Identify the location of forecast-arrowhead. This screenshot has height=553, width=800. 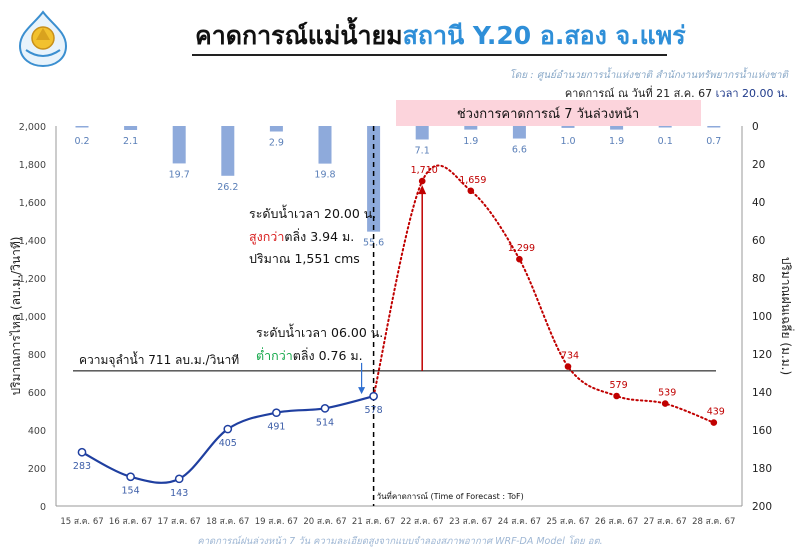
(422, 190).